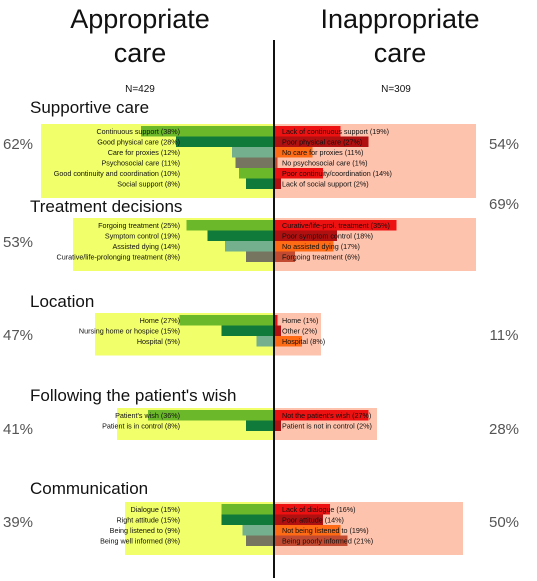 The image size is (537, 581). Describe the element at coordinates (146, 246) in the screenshot. I see `appropriate-bar-label: Assisted dying (14%)` at that location.